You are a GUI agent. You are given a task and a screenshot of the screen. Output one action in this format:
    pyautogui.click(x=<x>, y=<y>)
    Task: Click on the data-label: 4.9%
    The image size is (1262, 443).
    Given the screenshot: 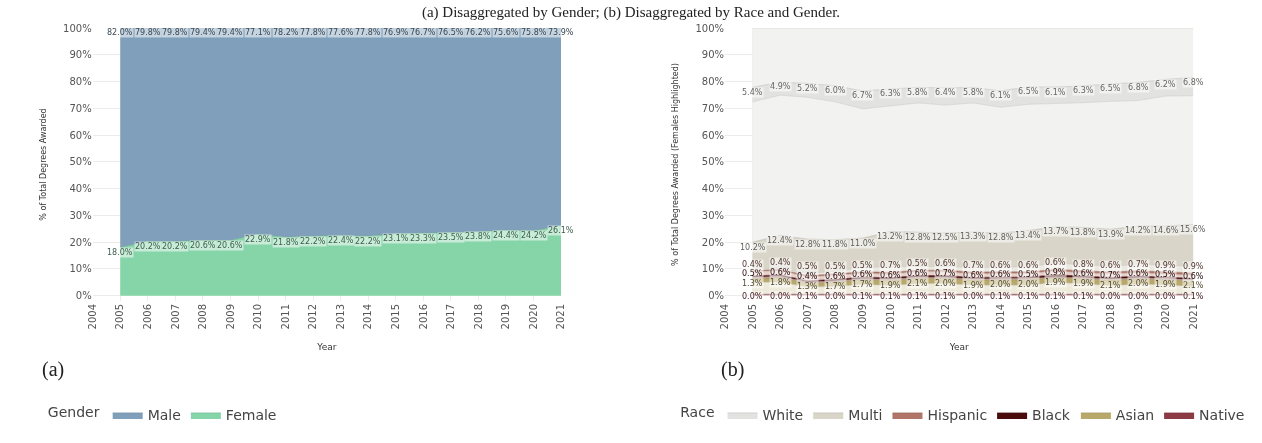 What is the action you would take?
    pyautogui.click(x=780, y=86)
    